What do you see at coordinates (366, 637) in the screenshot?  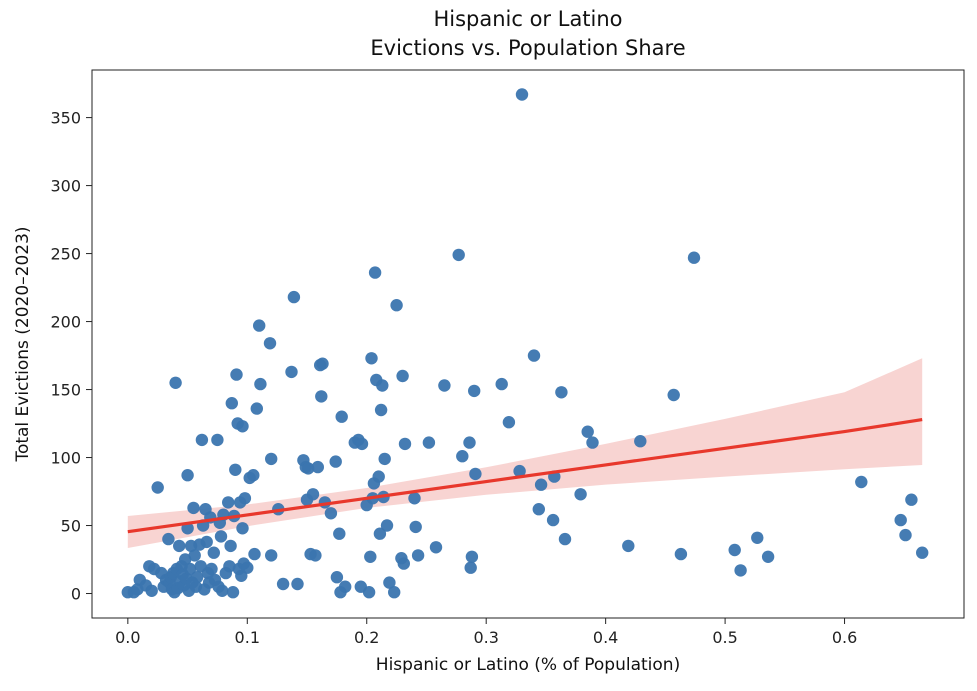 I see `x-tick-label: 0.2` at bounding box center [366, 637].